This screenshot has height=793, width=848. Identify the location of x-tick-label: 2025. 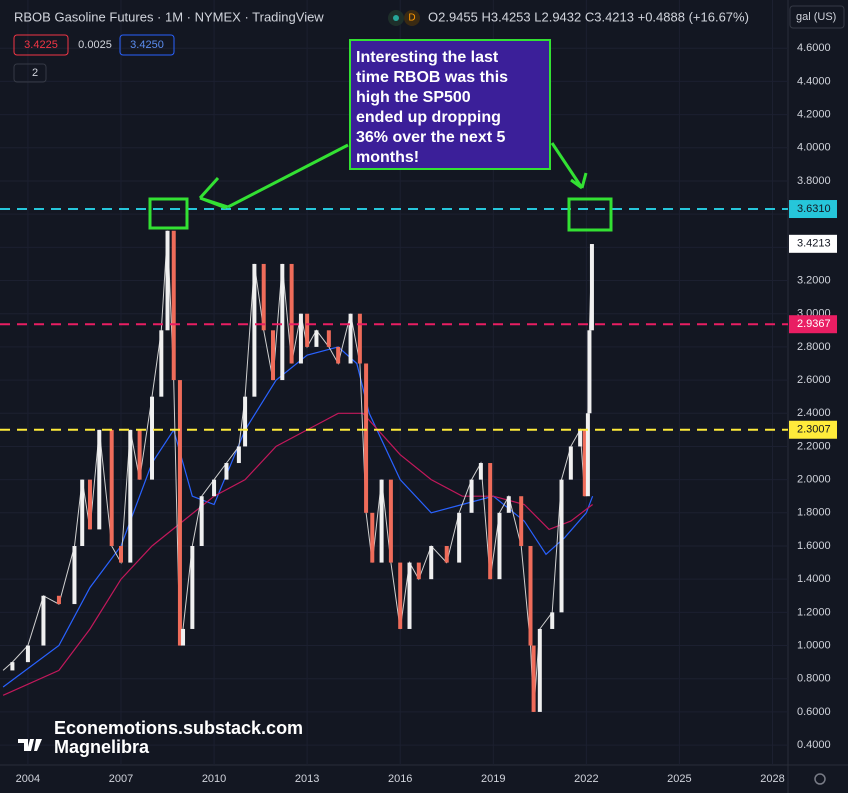
(679, 779).